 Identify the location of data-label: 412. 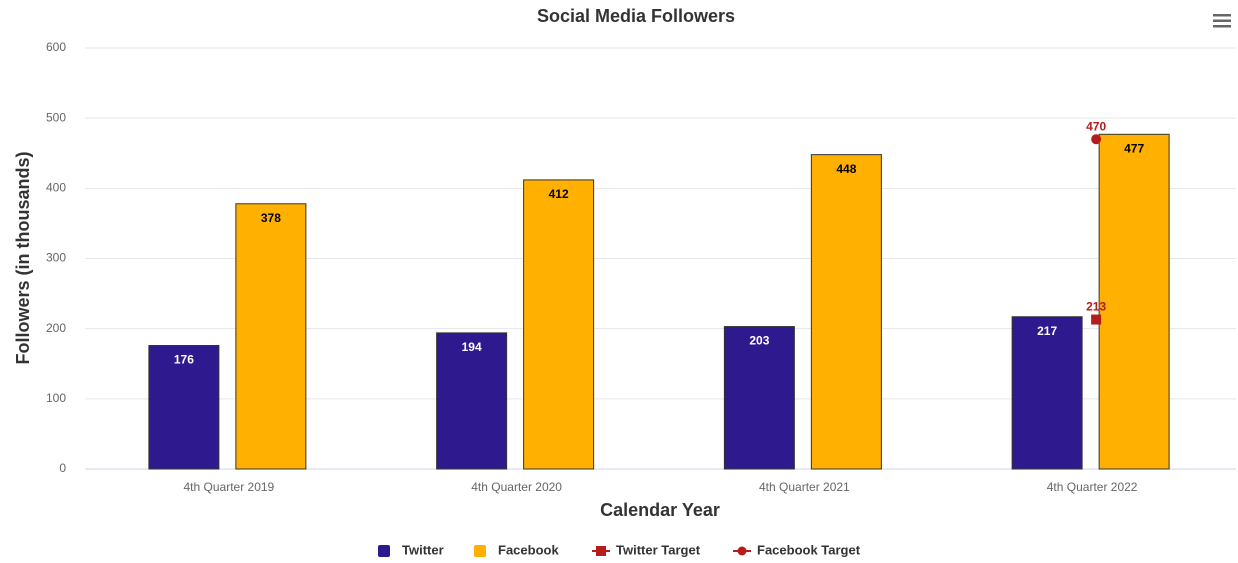
(559, 194).